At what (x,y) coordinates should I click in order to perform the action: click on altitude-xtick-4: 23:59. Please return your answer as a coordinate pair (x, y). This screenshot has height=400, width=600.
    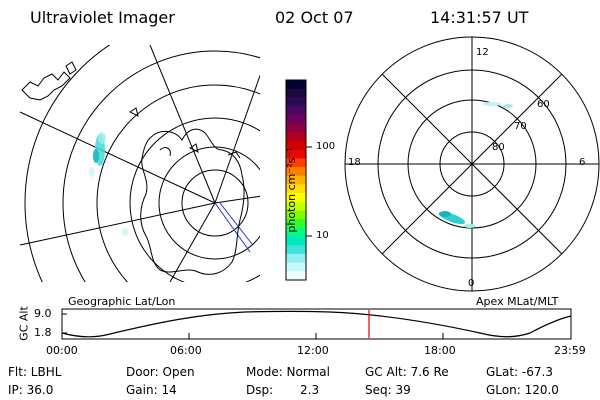
    Looking at the image, I should click on (570, 350).